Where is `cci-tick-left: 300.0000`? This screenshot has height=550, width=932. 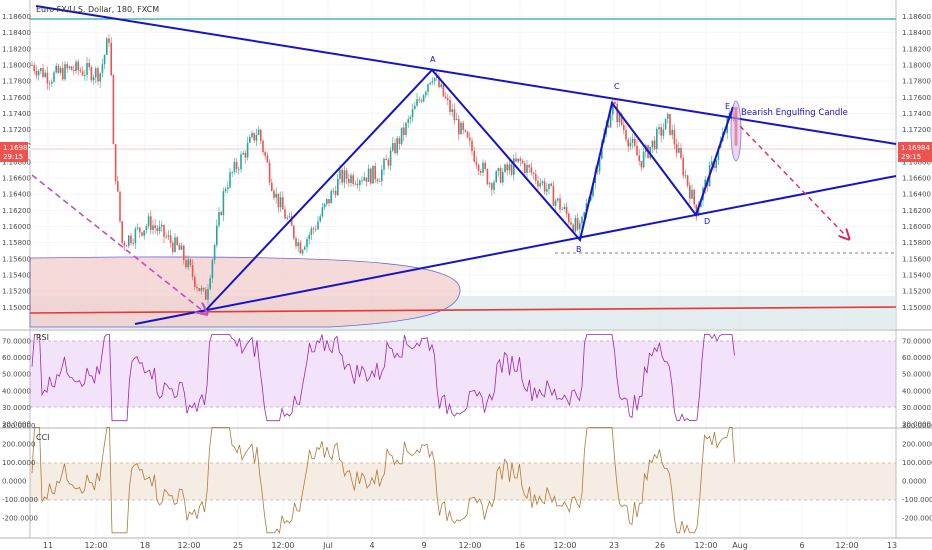
cci-tick-left: 300.0000 is located at coordinates (18, 426).